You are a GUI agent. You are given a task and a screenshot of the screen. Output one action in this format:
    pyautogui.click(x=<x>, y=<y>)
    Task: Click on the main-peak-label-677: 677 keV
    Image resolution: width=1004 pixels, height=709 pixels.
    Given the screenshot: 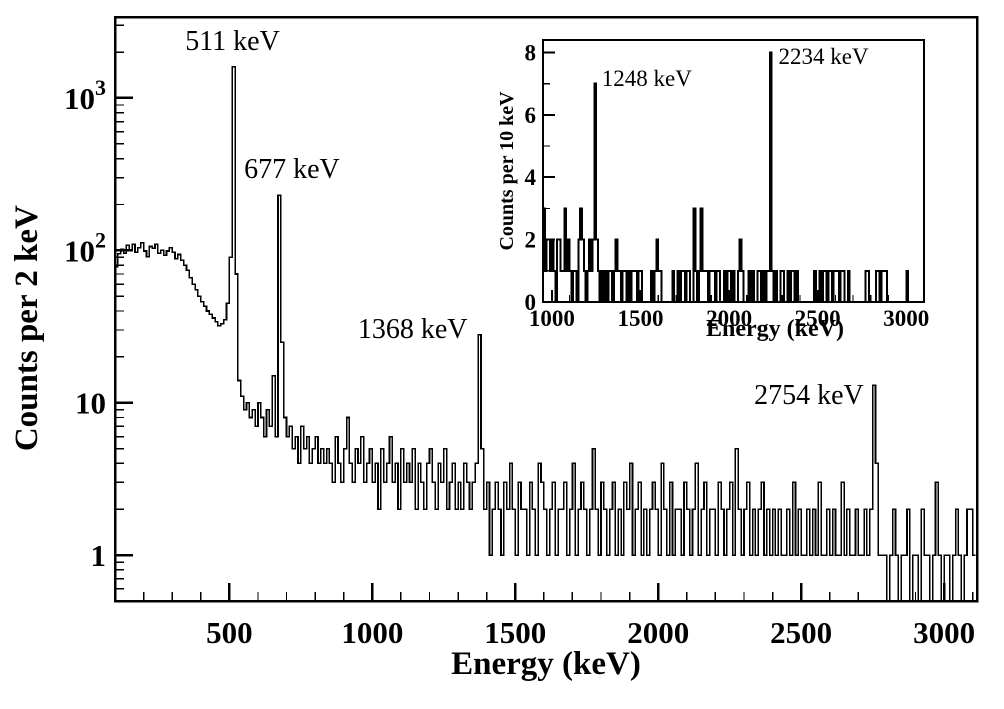 What is the action you would take?
    pyautogui.click(x=292, y=169)
    